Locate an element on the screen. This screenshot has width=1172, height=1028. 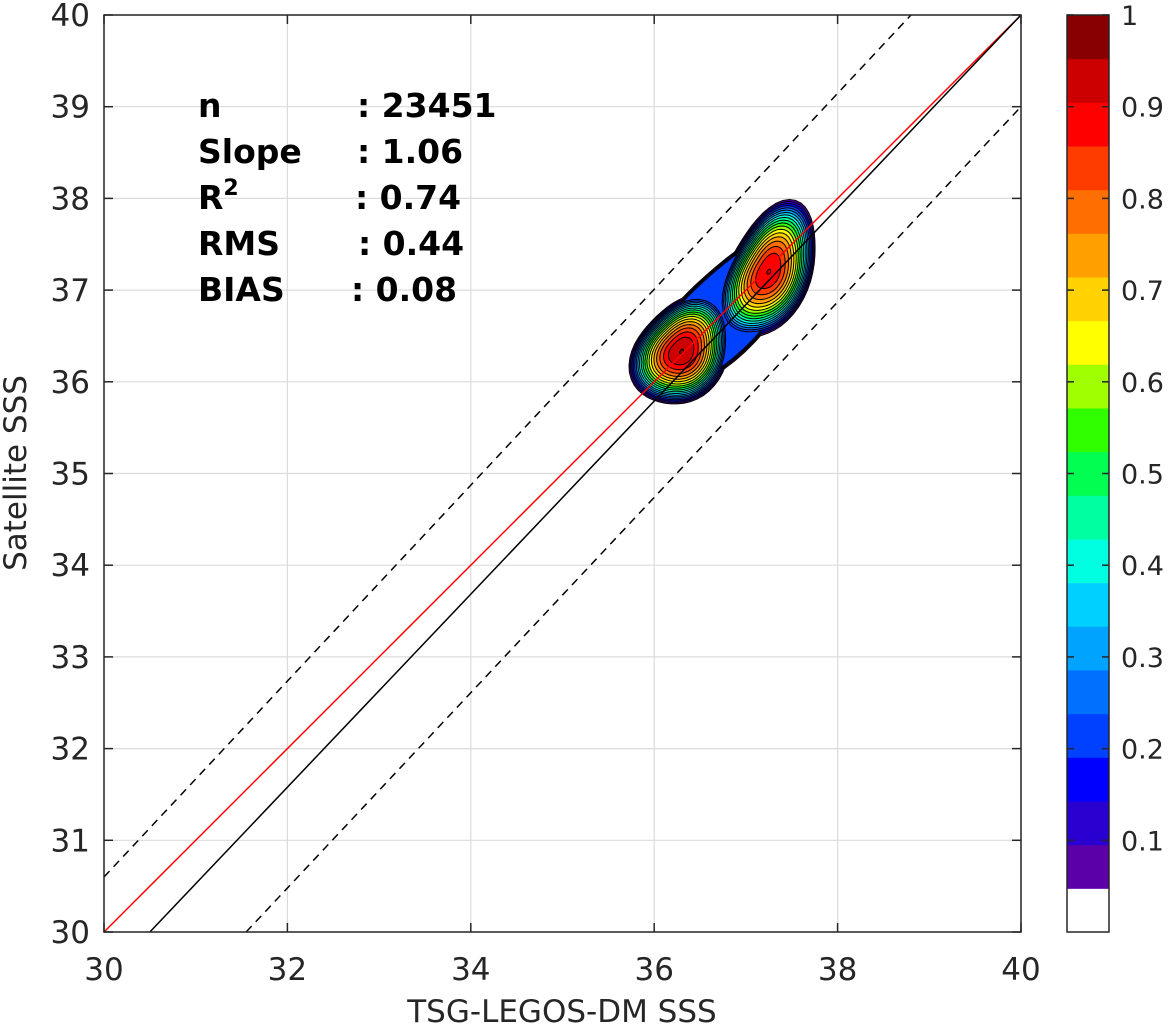
y-tick-label: 38 is located at coordinates (70, 199).